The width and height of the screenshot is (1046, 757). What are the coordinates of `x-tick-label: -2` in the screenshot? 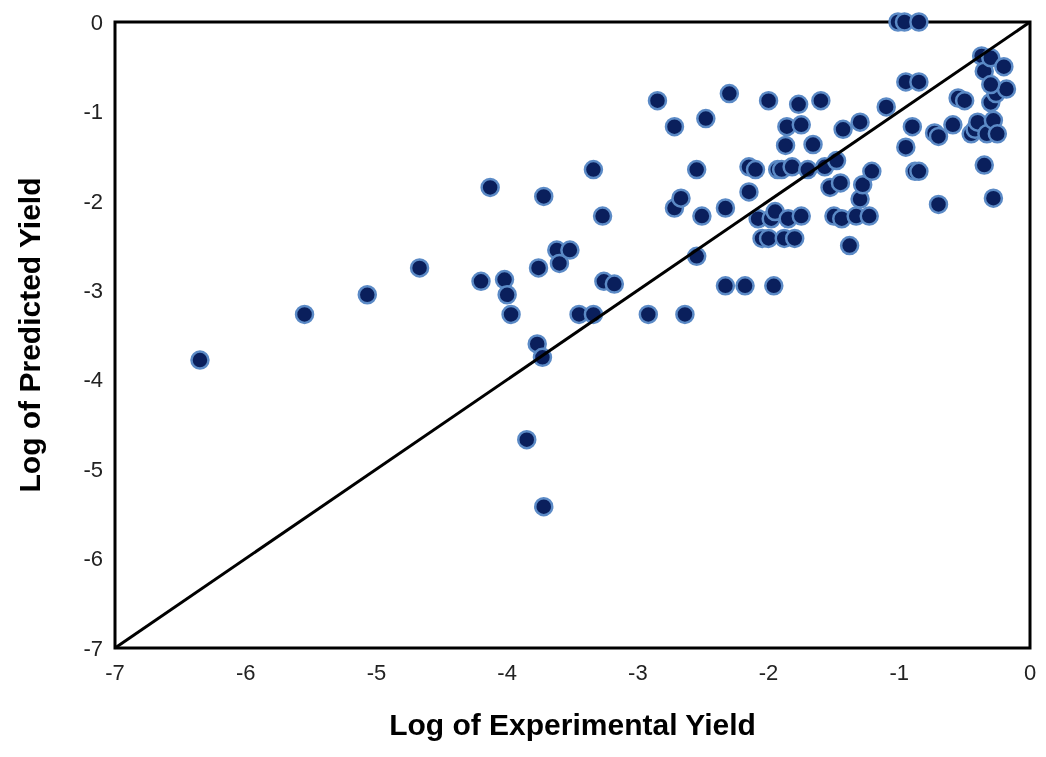 It's located at (768, 672).